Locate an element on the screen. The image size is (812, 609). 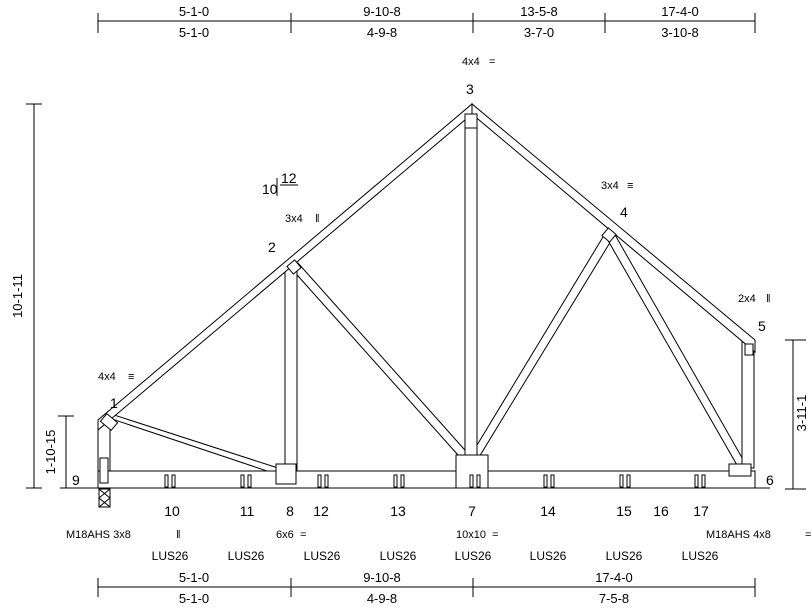
top-dim-lower-2: 4-9-8 is located at coordinates (382, 32).